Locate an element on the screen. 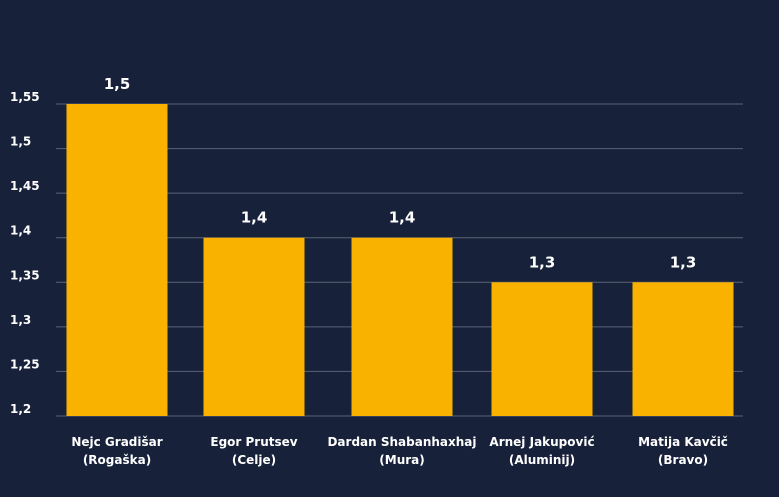  data-label: 1,5 is located at coordinates (117, 84).